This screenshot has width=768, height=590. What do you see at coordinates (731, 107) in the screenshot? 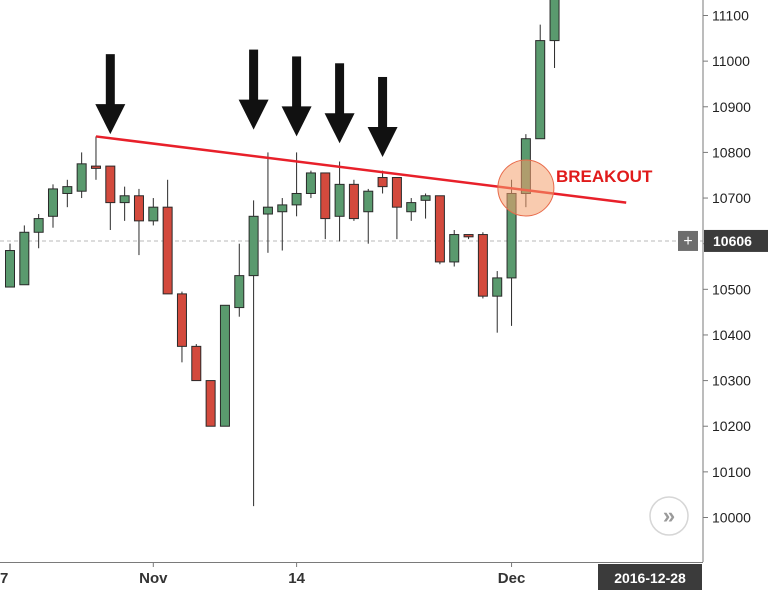
I see `y-tick-label: 10900` at bounding box center [731, 107].